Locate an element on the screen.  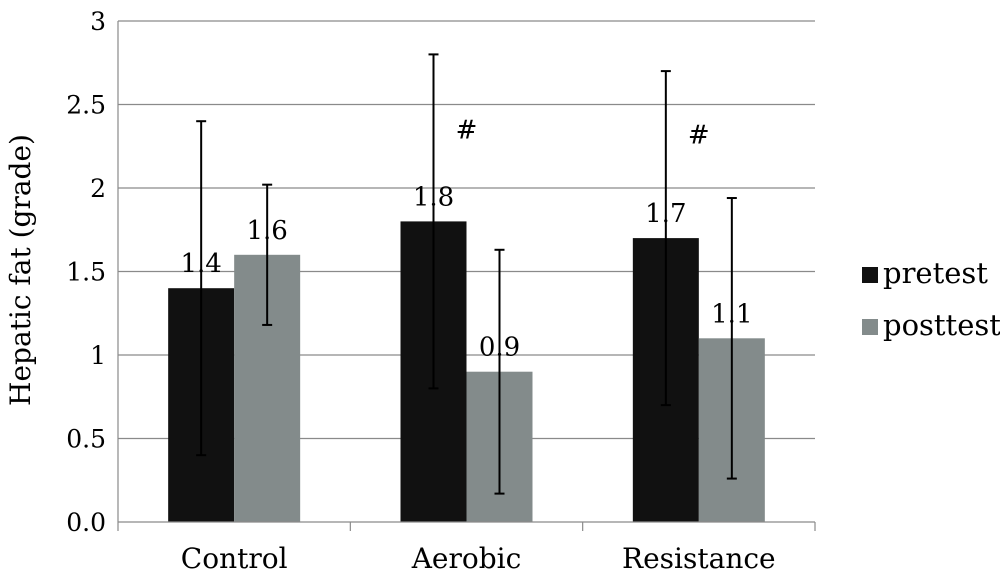
legend-label: pretest is located at coordinates (935, 273).